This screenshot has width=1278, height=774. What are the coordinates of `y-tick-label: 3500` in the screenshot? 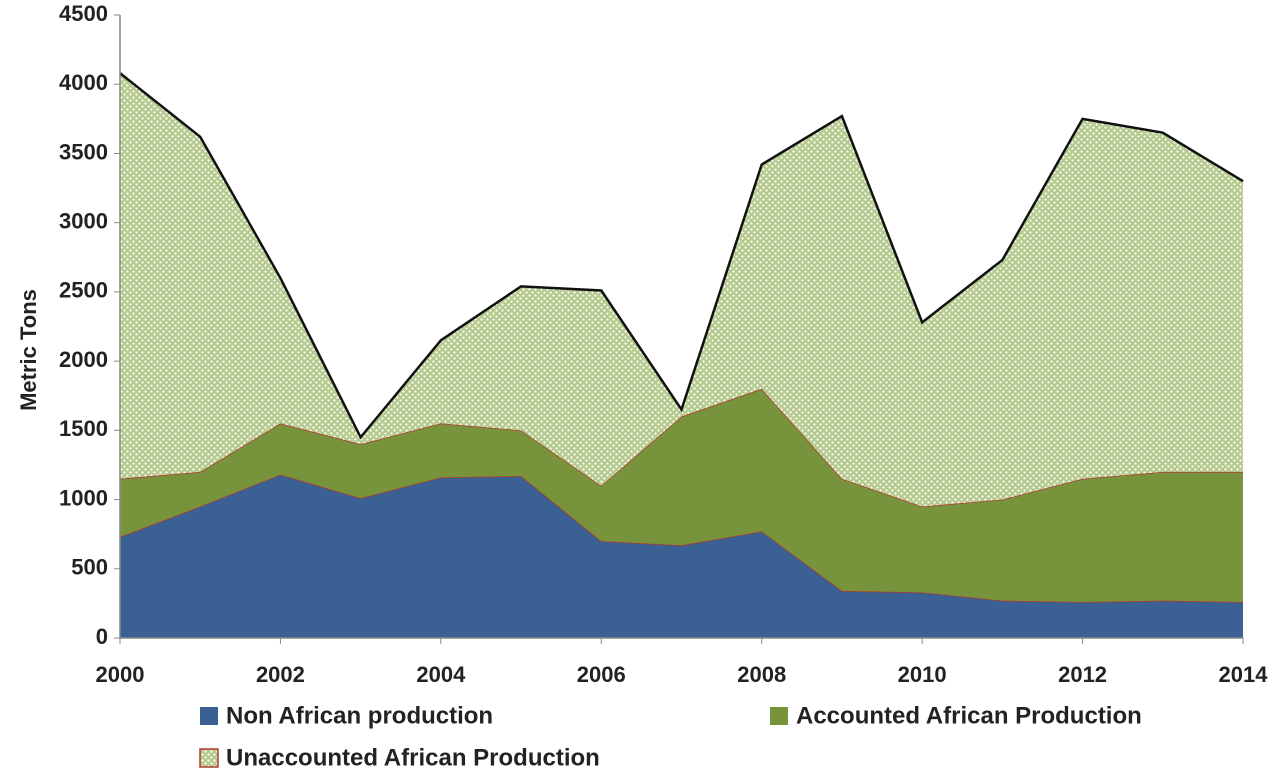 It's located at (83, 151).